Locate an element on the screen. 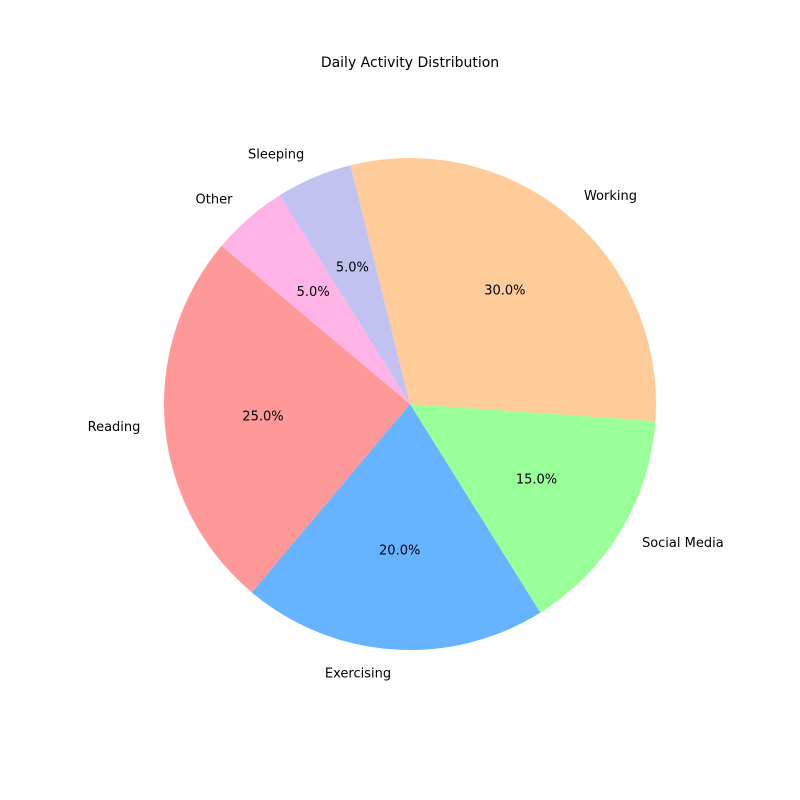 This screenshot has height=800, width=800. pct-label-sleeping: 5.0% is located at coordinates (352, 268).